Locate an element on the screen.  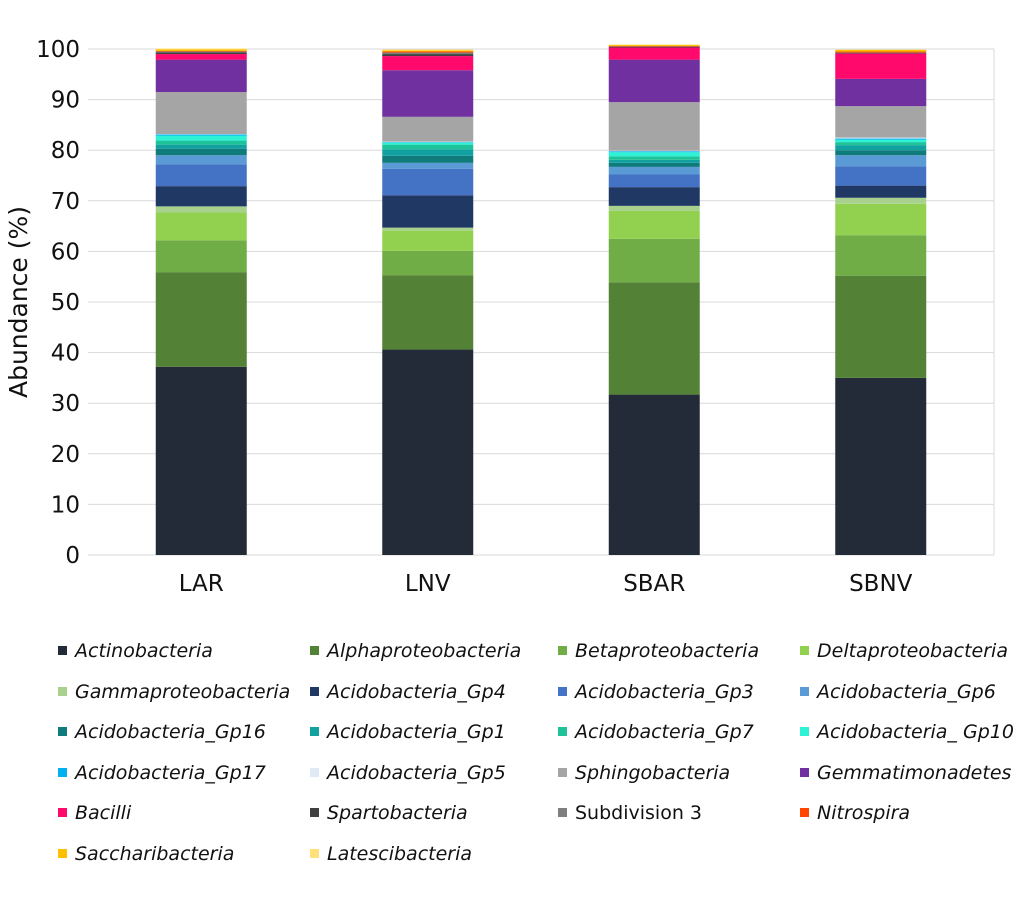
x-tick-label: LNV is located at coordinates (428, 584).